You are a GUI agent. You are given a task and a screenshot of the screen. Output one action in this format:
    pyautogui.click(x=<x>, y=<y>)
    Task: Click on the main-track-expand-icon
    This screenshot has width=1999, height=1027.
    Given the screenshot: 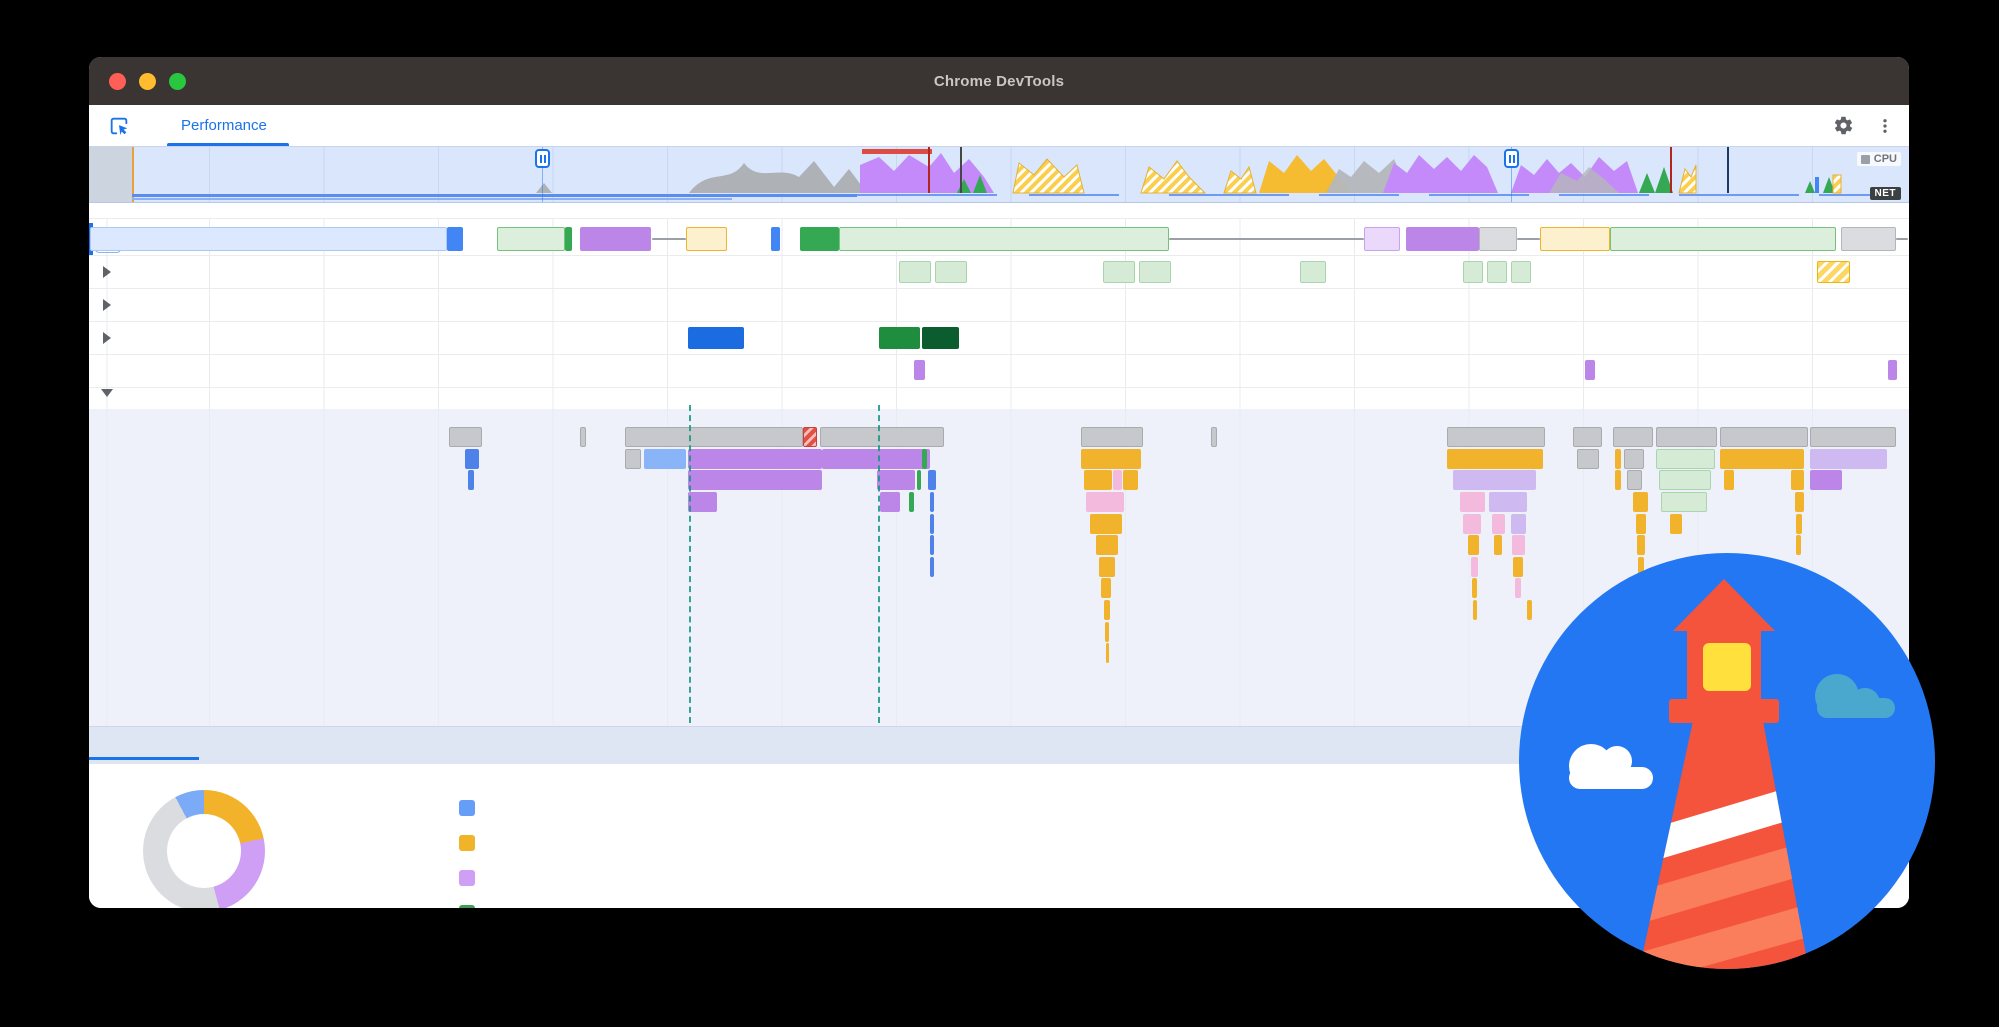 What is the action you would take?
    pyautogui.click(x=107, y=393)
    